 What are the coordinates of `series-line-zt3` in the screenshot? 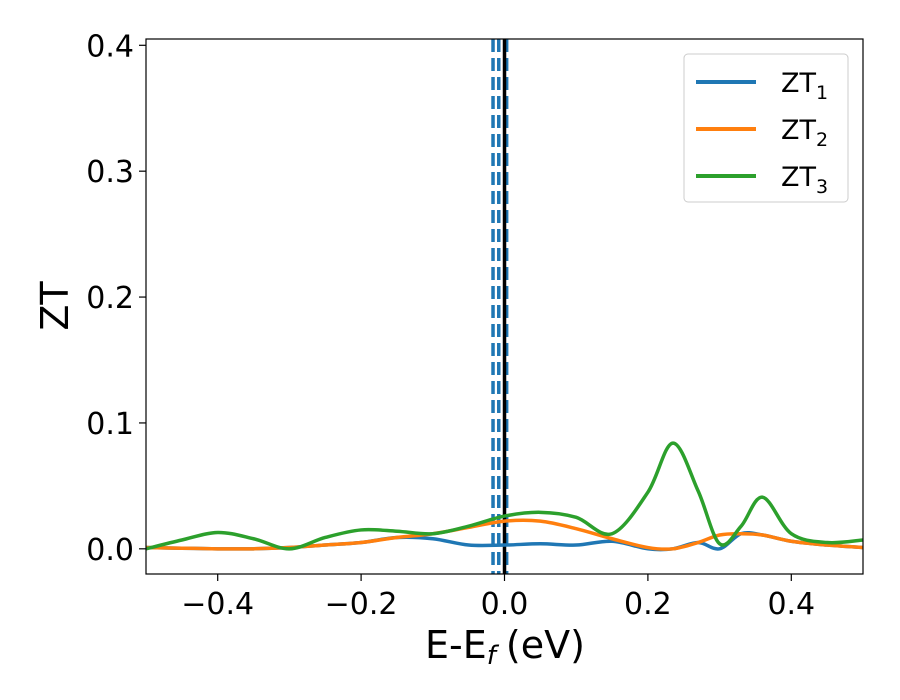 It's located at (504, 496).